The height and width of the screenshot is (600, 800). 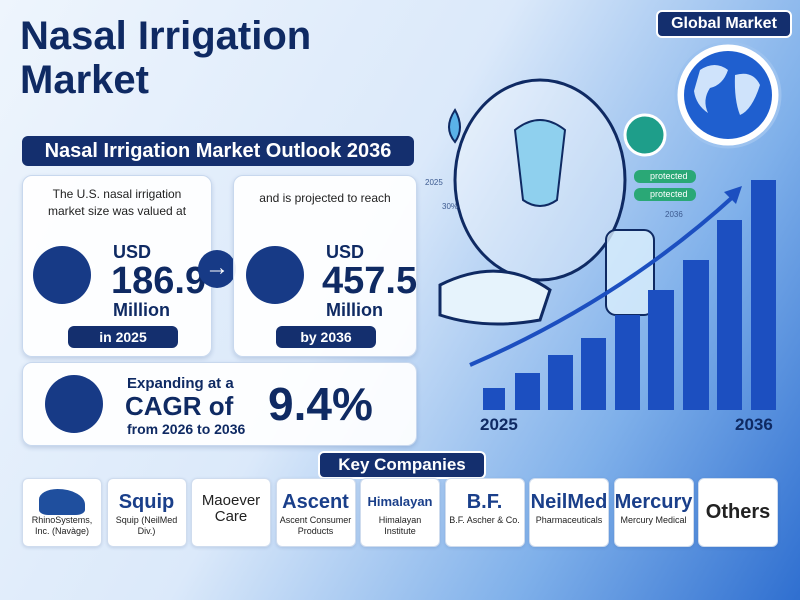 I want to click on trend-arrow, so click(x=603, y=280).